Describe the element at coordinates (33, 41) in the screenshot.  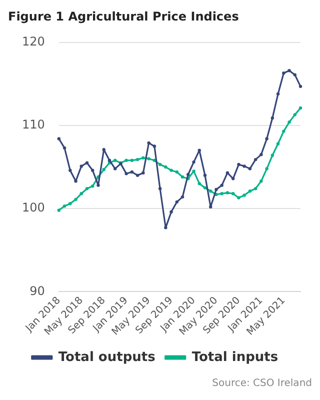
I see `y-tick-label: 120` at that location.